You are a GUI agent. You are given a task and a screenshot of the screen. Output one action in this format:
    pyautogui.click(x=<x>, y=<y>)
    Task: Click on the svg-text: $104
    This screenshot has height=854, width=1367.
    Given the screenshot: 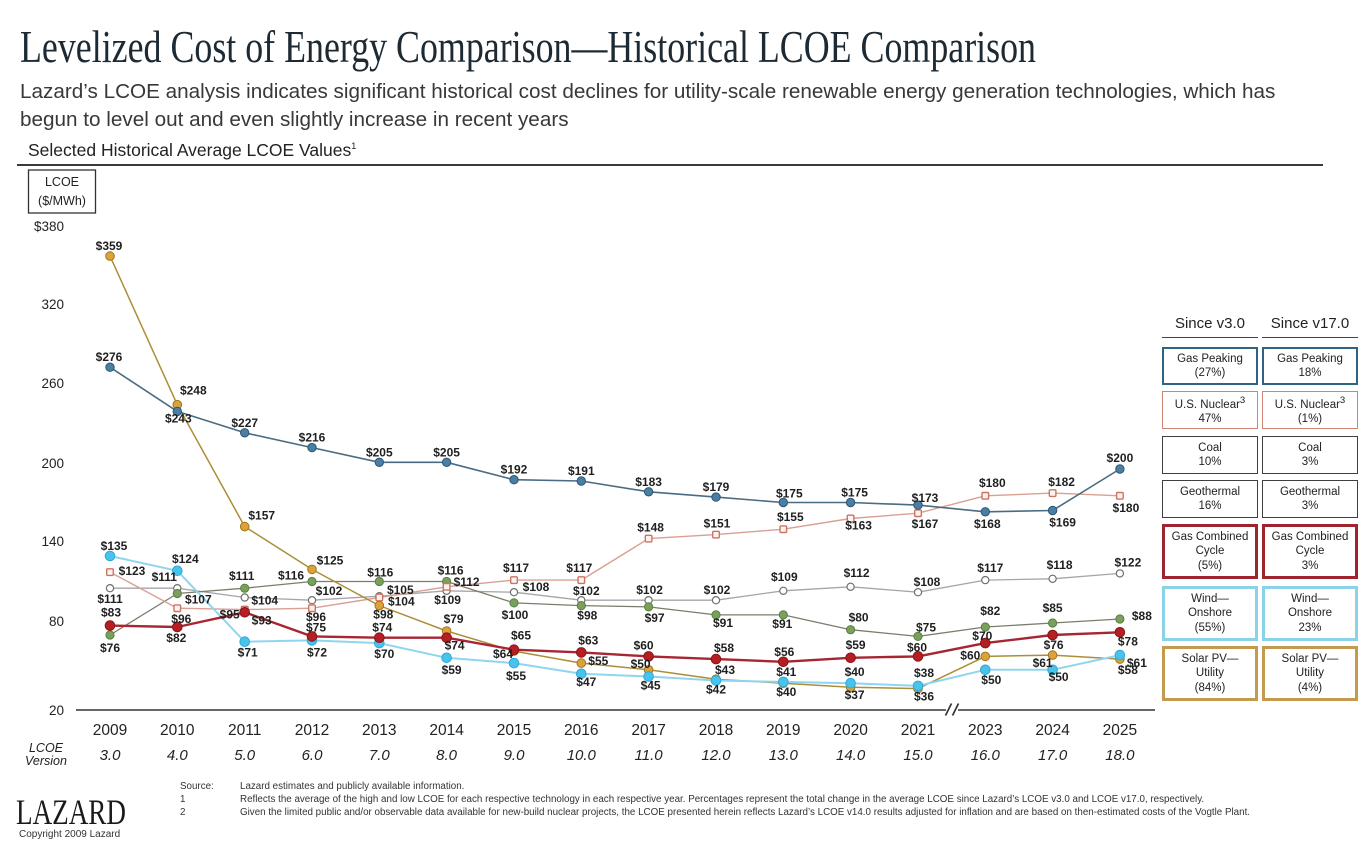 What is the action you would take?
    pyautogui.click(x=401, y=602)
    